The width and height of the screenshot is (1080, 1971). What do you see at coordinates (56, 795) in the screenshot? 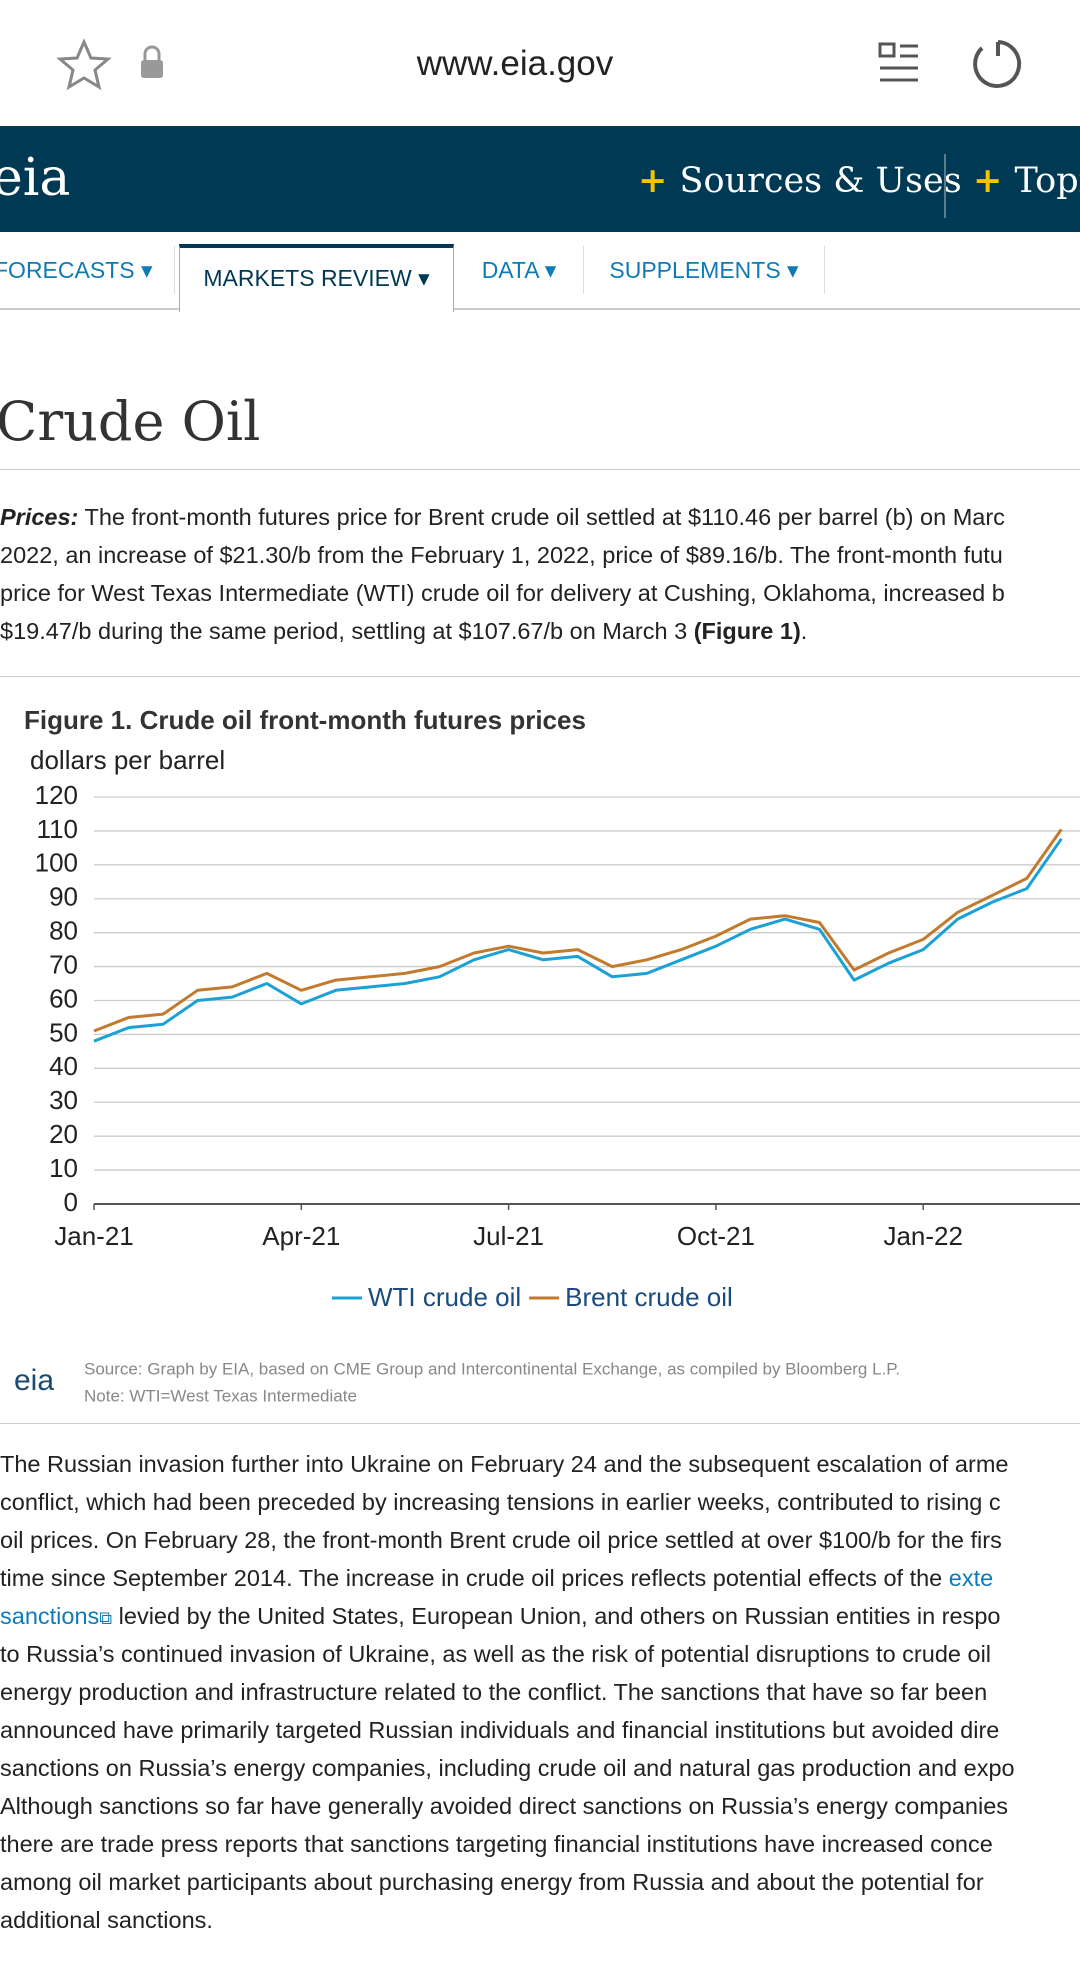
I see `y-tick-label: 120` at bounding box center [56, 795].